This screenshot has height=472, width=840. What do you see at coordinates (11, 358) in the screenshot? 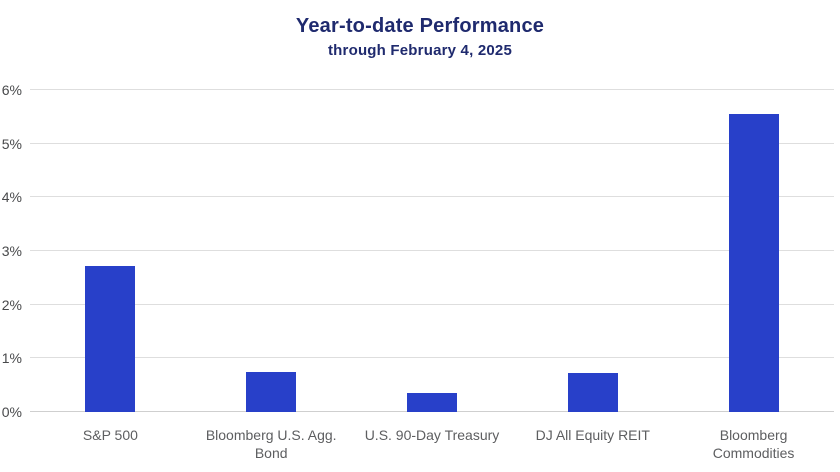
I see `y-axis-tick-label: 1%` at bounding box center [11, 358].